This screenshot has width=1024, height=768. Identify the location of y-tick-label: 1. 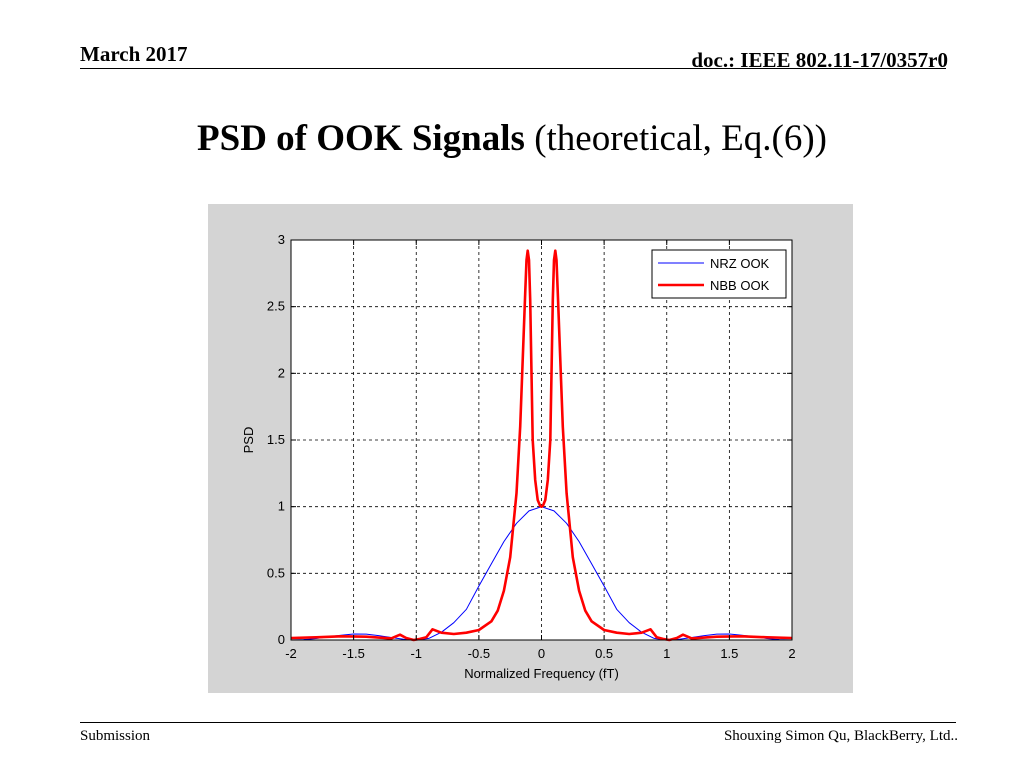
(281, 506).